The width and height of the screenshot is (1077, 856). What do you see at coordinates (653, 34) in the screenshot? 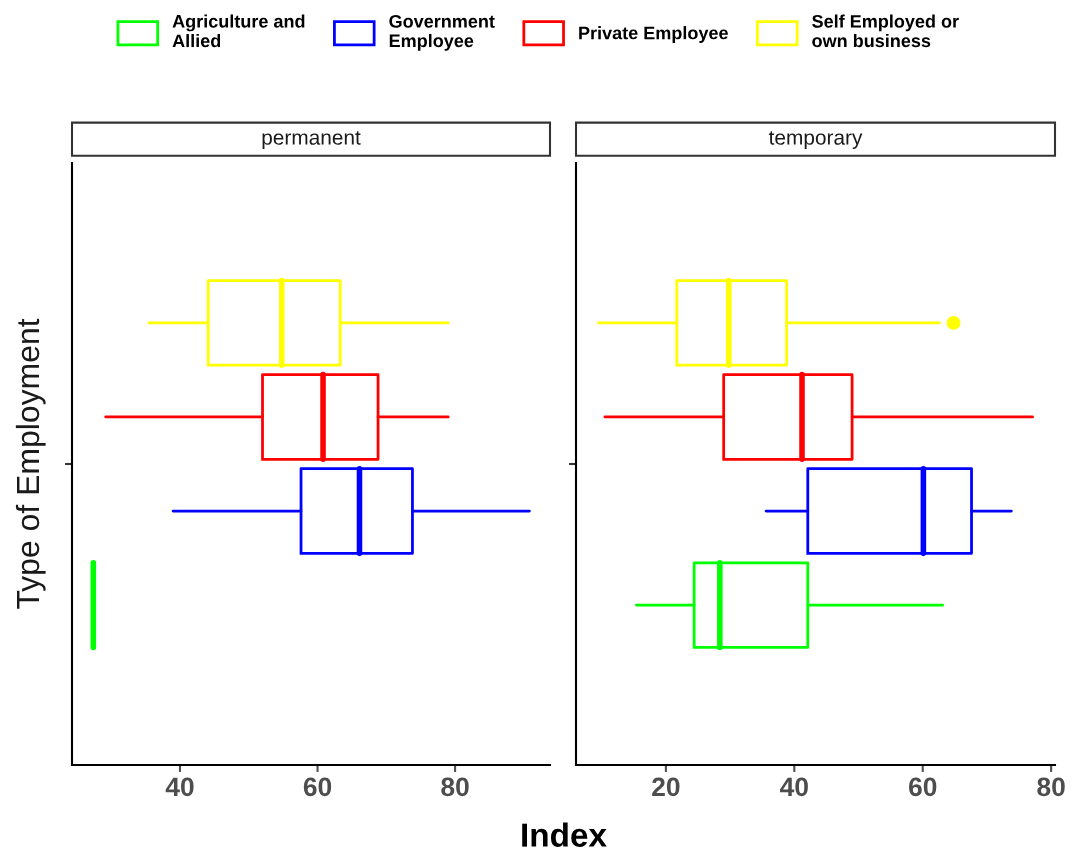
I see `legend-label: Private Employee` at bounding box center [653, 34].